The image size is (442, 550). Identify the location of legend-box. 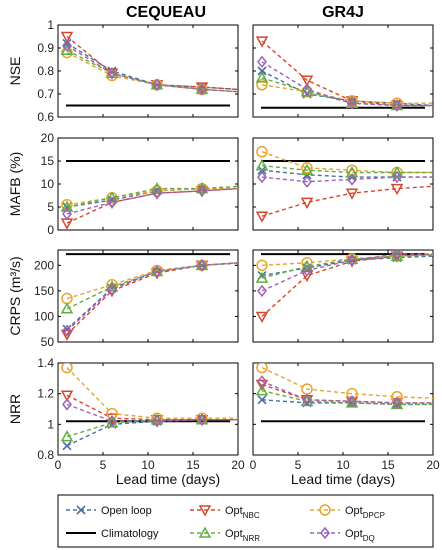
(245, 521).